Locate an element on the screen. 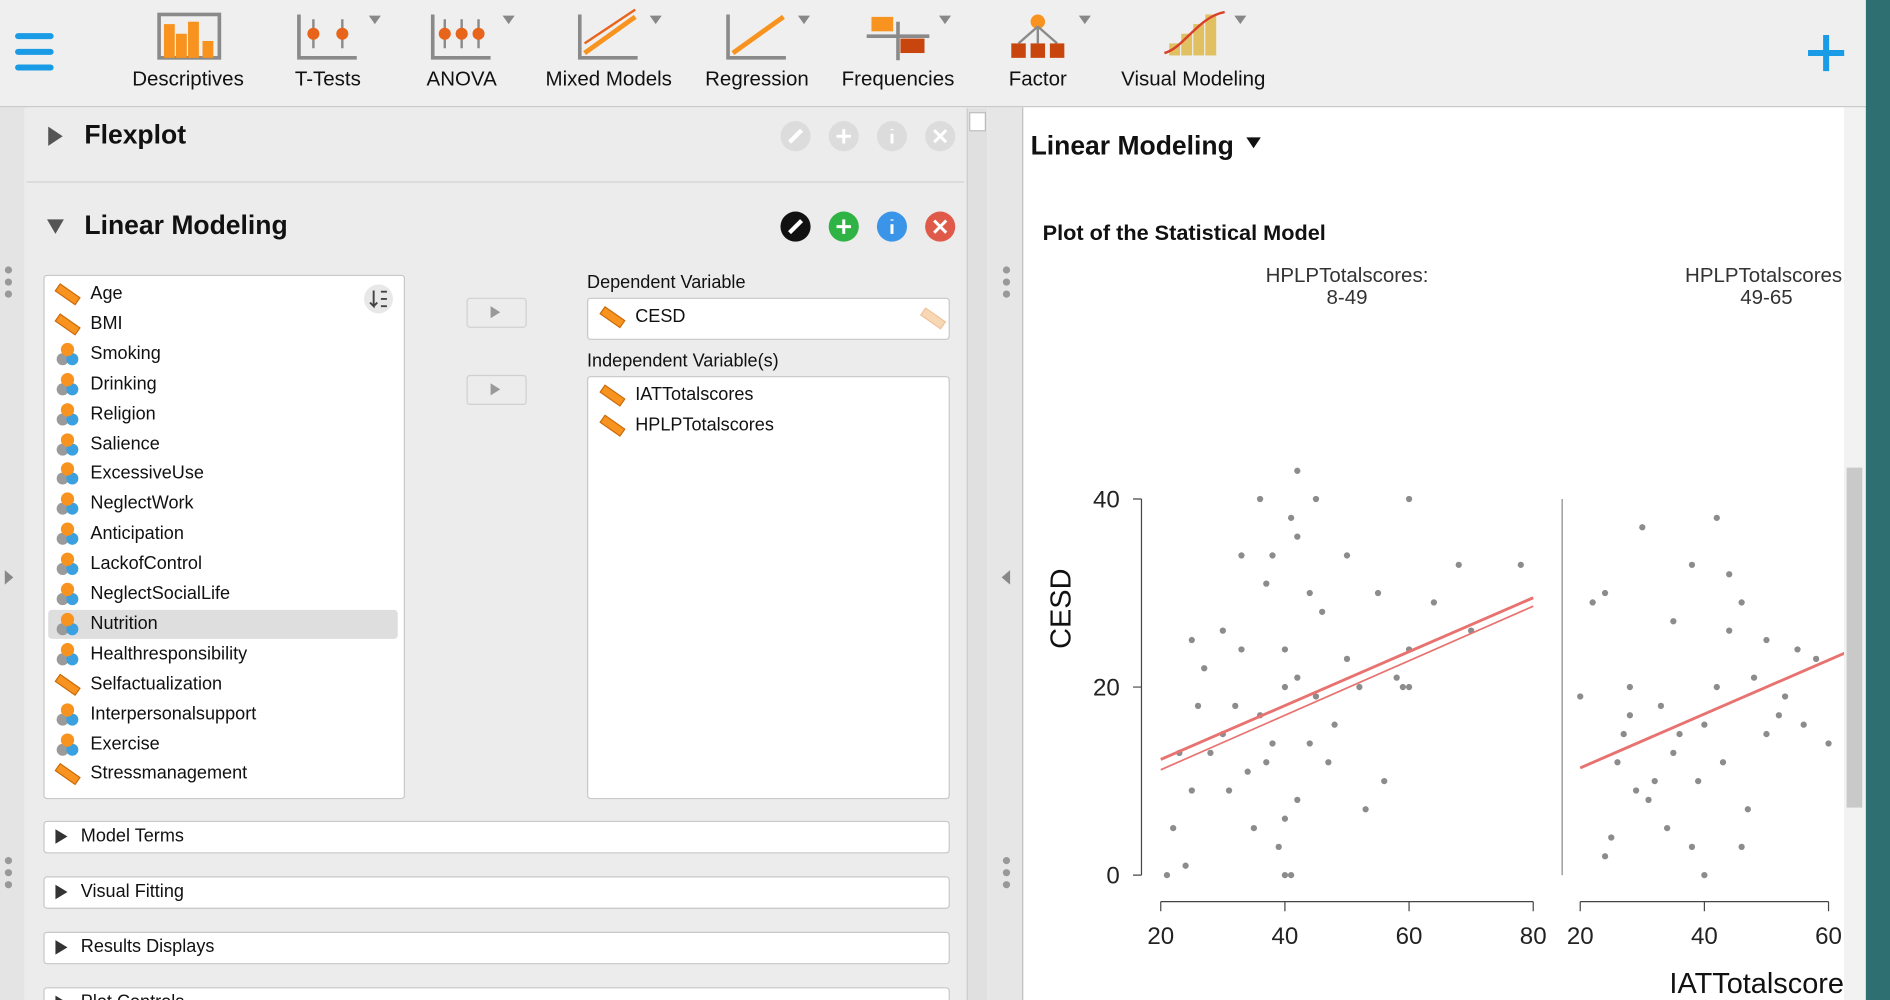 Image resolution: width=1890 pixels, height=1000 pixels. sort-button is located at coordinates (378, 299).